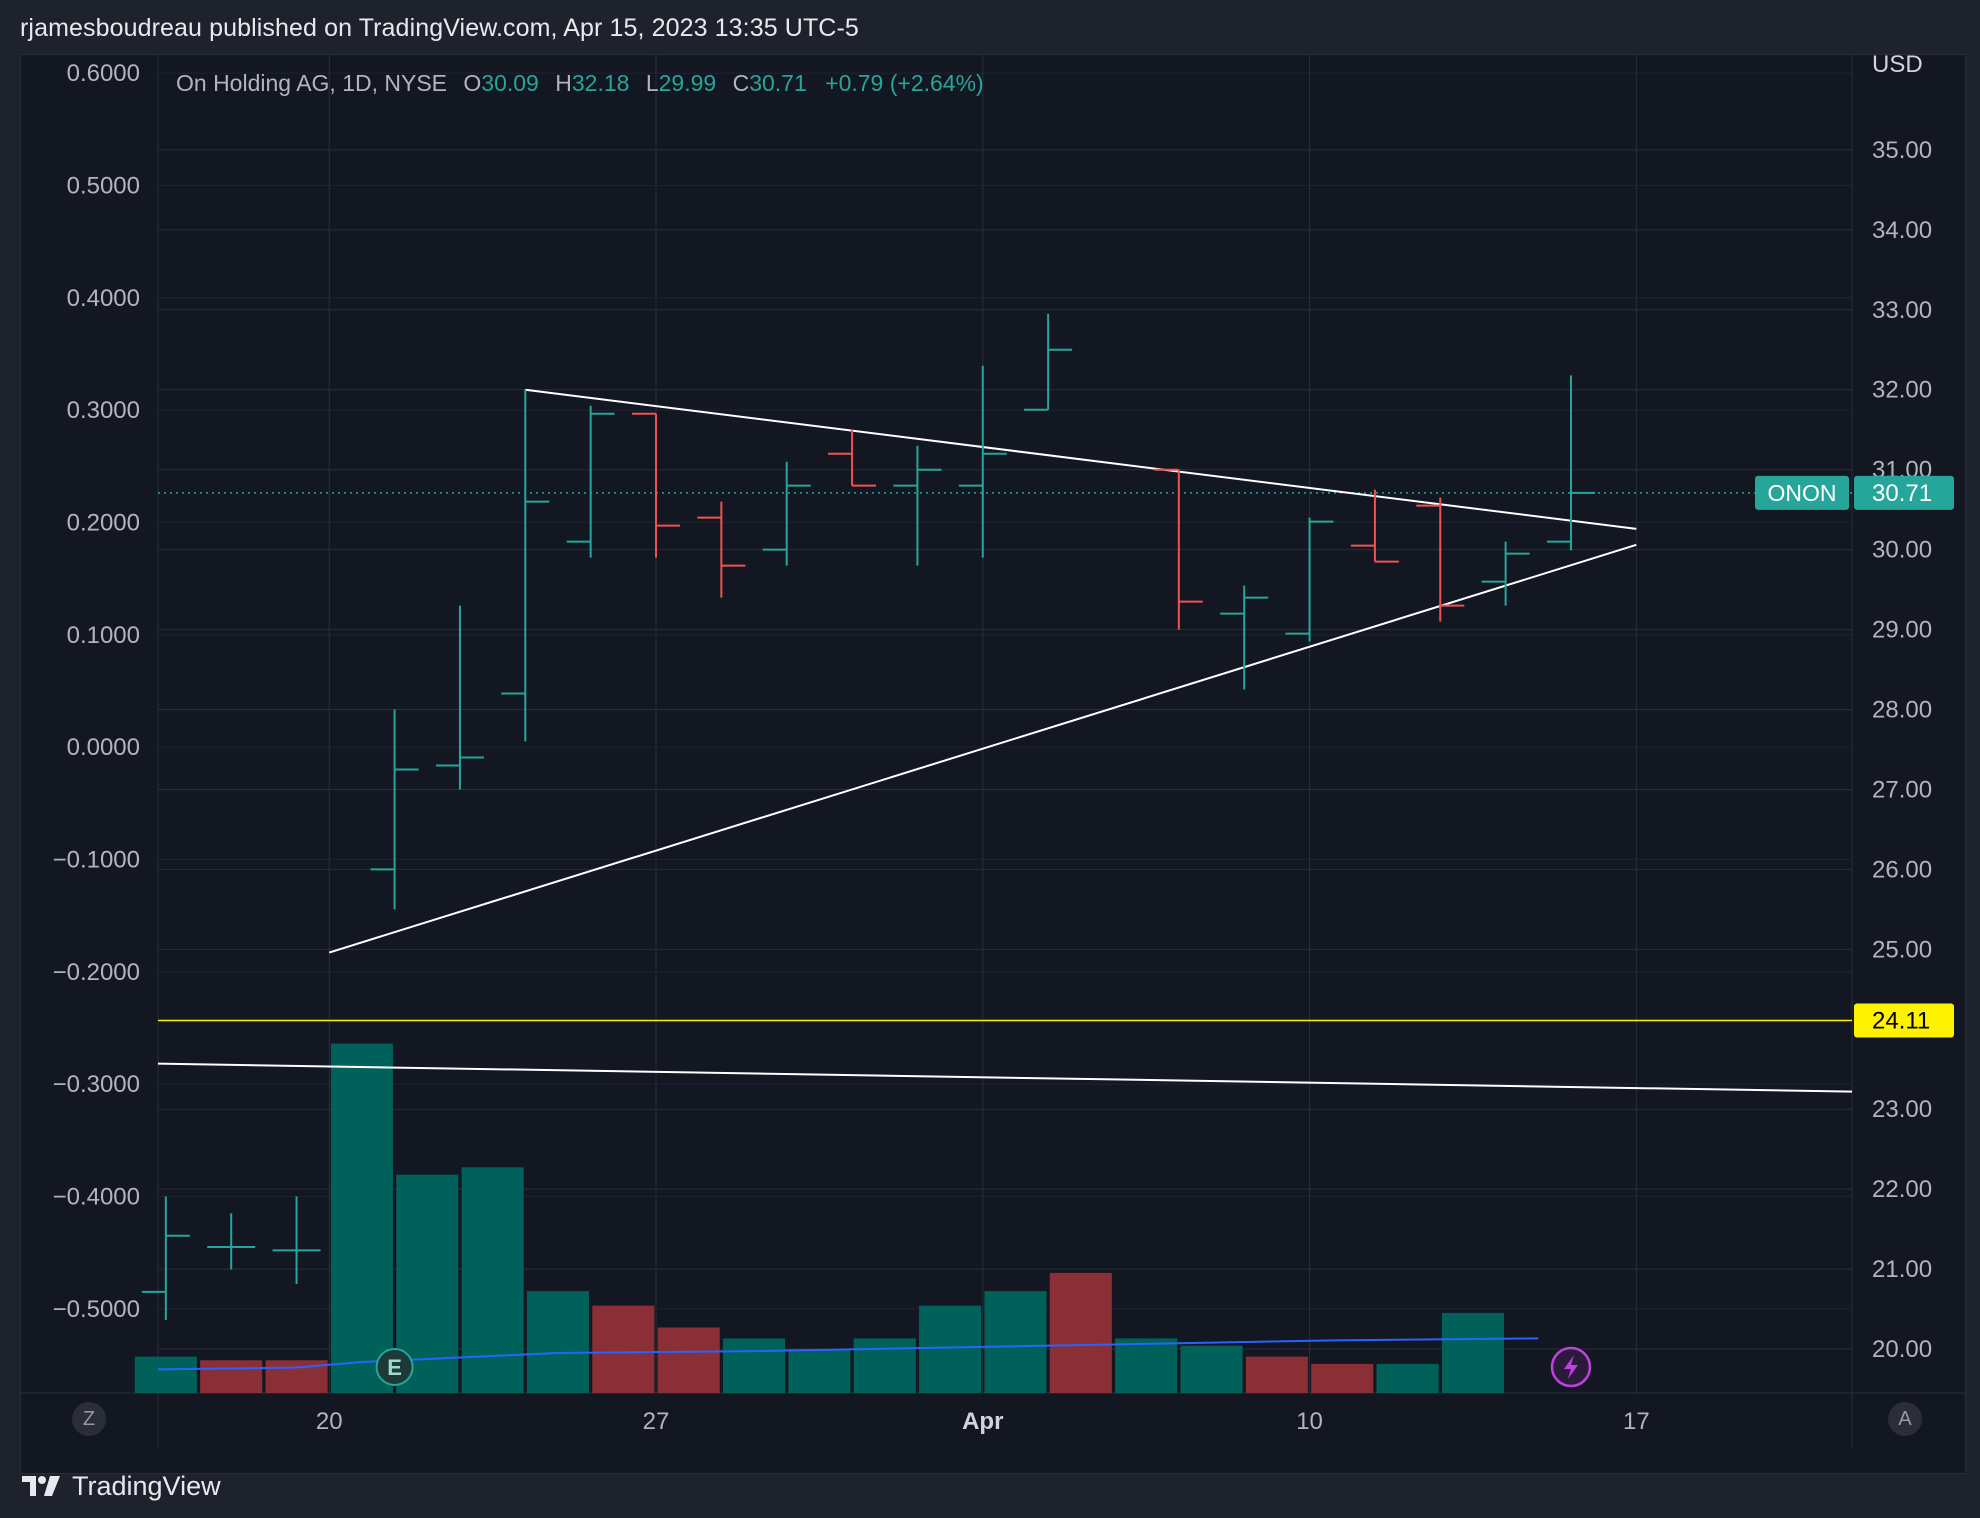  Describe the element at coordinates (1902, 1189) in the screenshot. I see `right-axis-tick: 22.00` at that location.